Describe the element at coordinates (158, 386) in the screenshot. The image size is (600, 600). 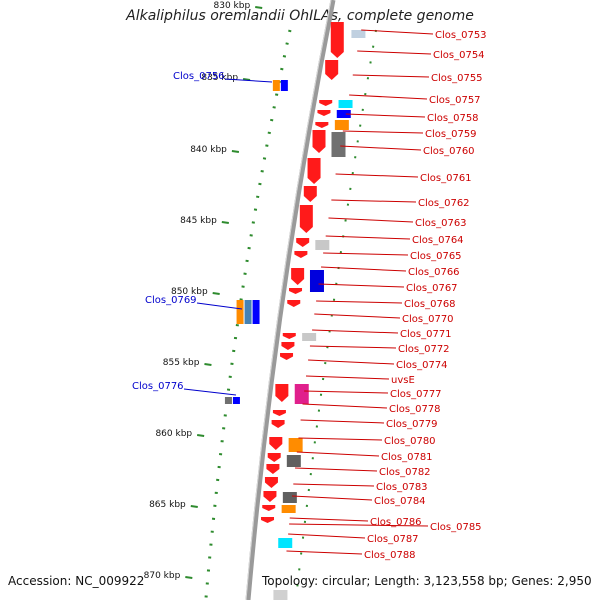
I see `gene-label-left: Clos_0776` at that location.